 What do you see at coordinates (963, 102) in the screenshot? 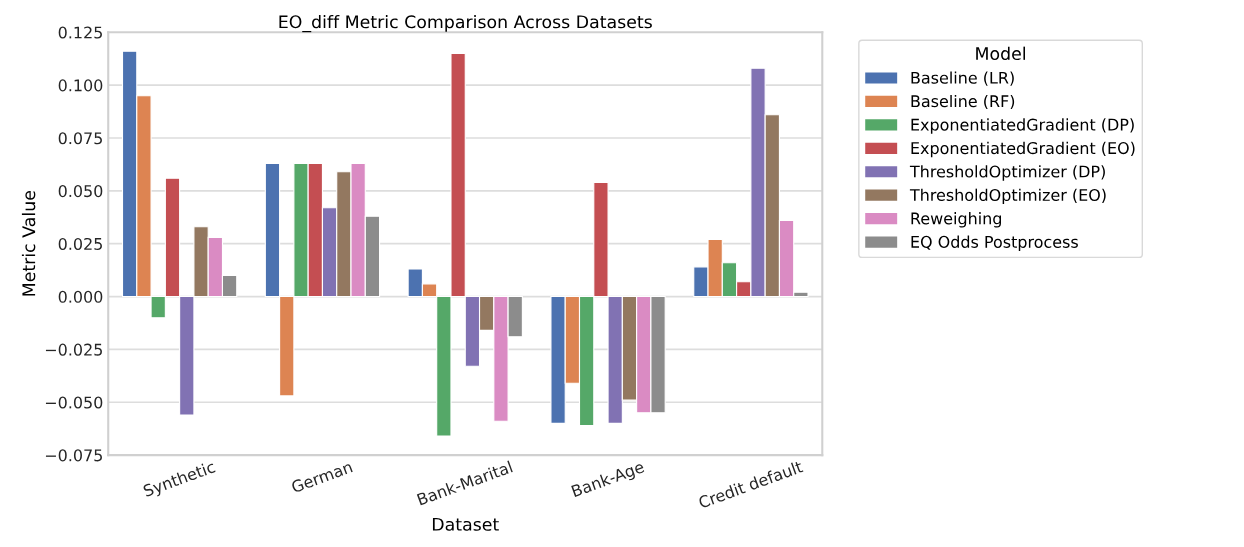
I see `legend-label: Baseline (RF)` at bounding box center [963, 102].